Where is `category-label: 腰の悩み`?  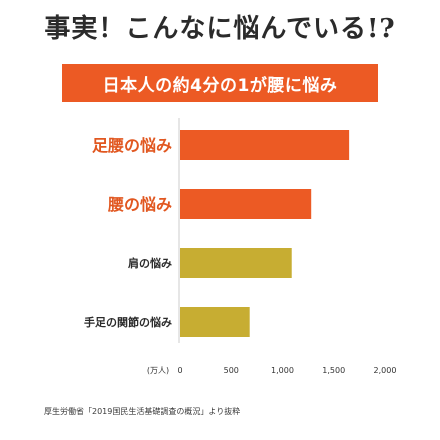
category-label: 腰の悩み is located at coordinates (140, 204).